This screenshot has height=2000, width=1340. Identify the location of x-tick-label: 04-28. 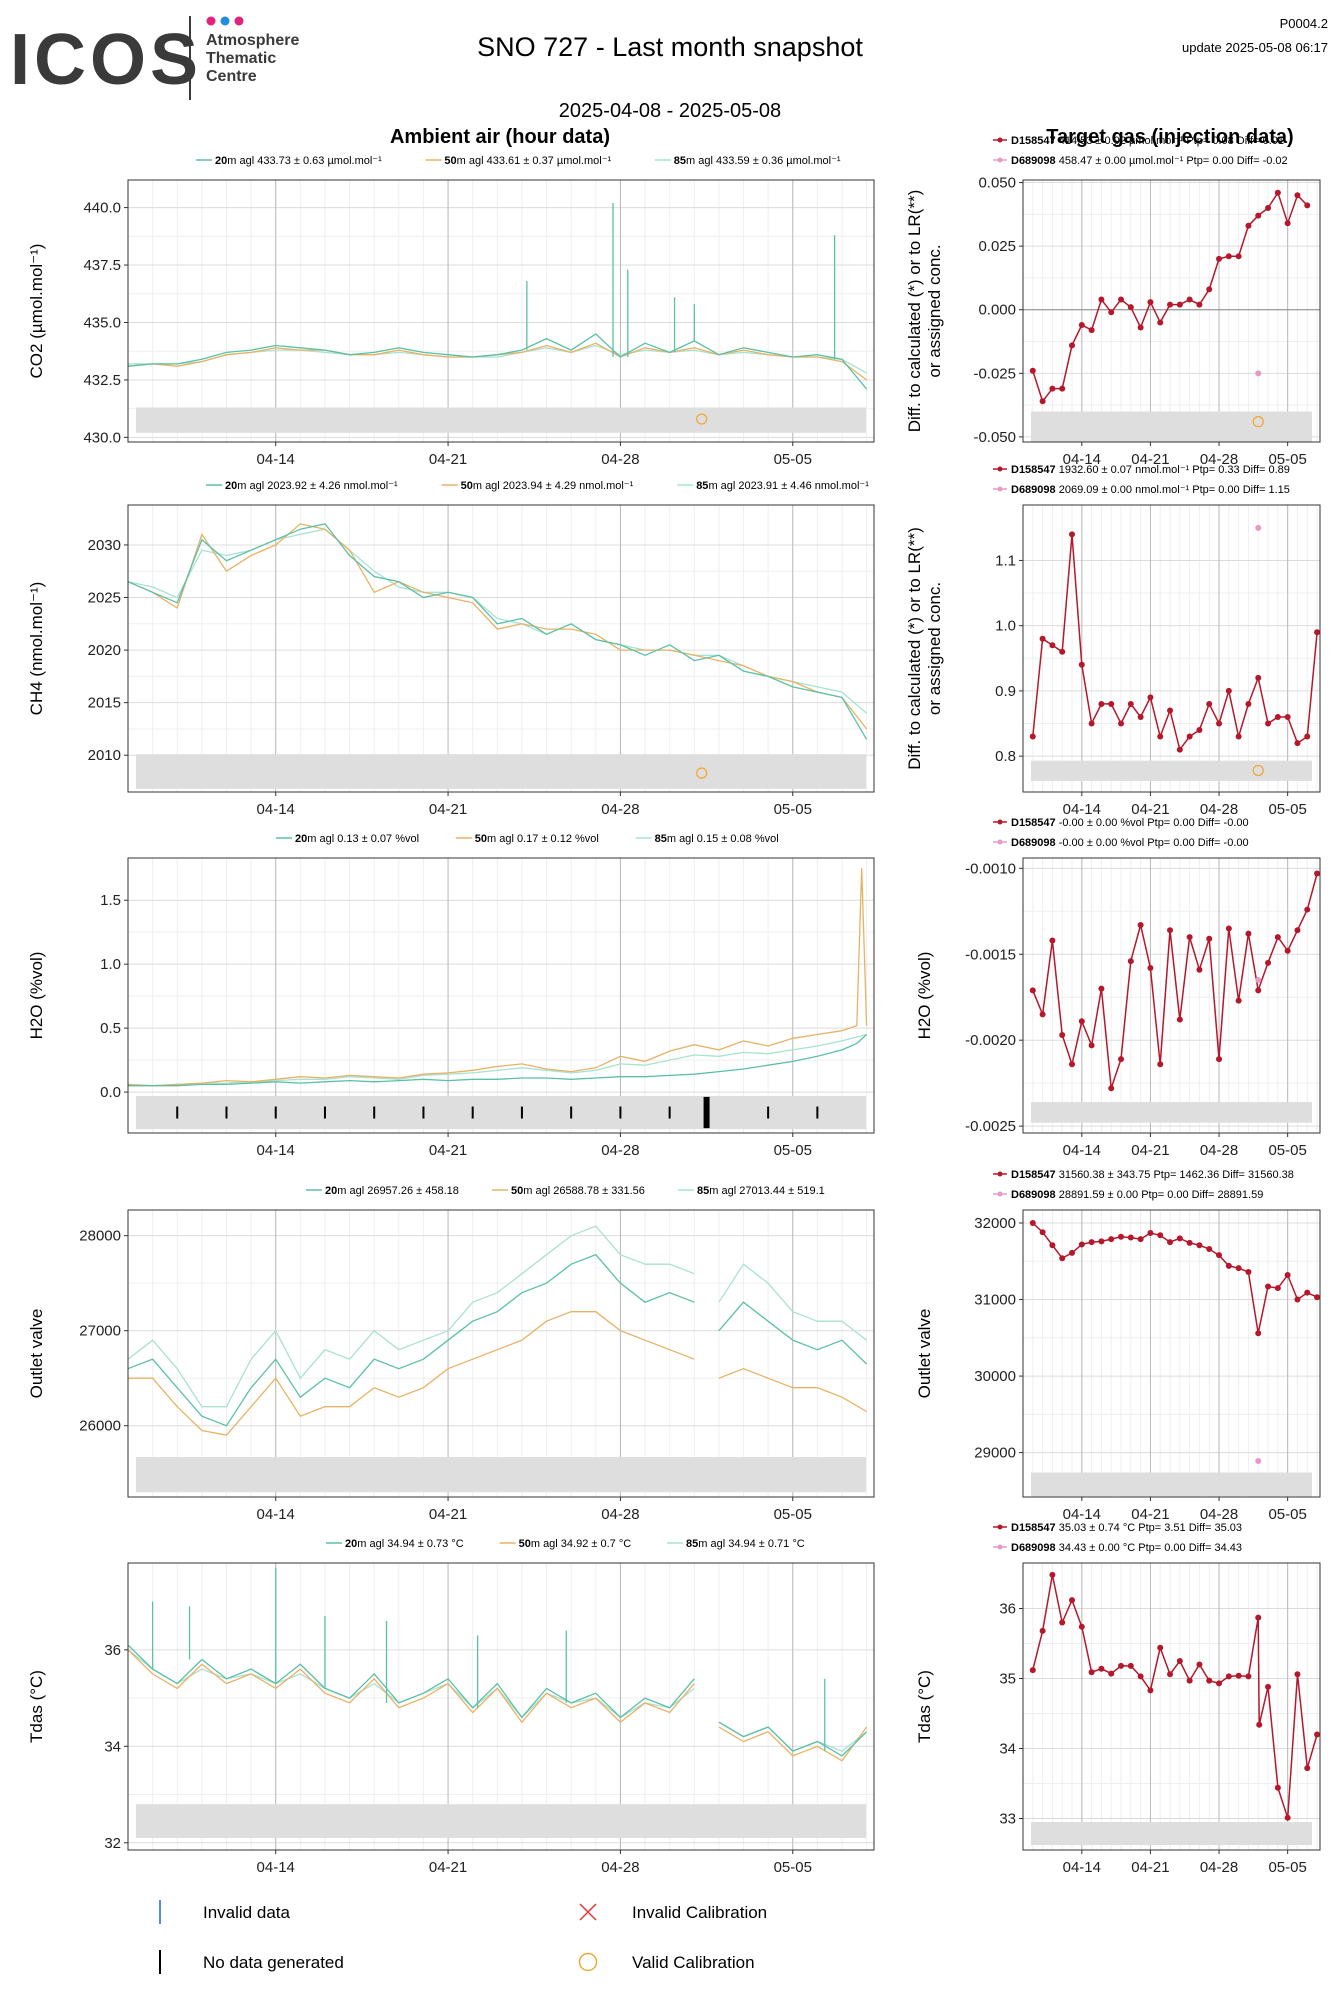
(1219, 1867).